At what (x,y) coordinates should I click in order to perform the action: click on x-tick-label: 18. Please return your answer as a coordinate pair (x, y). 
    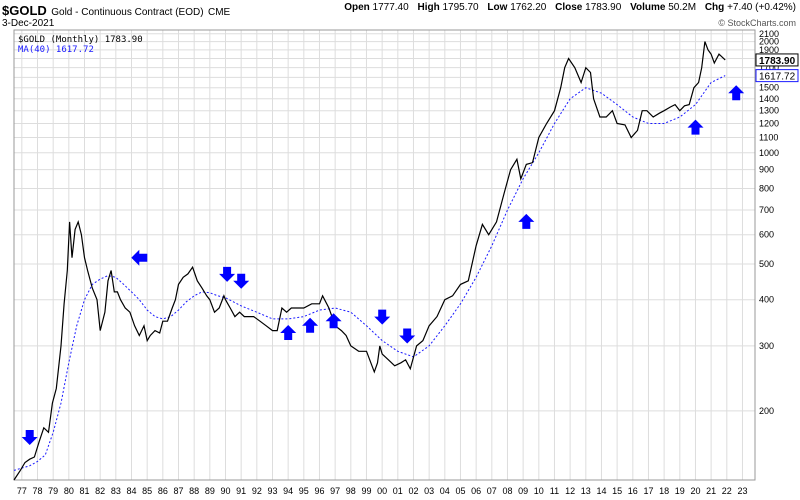
    Looking at the image, I should click on (664, 491).